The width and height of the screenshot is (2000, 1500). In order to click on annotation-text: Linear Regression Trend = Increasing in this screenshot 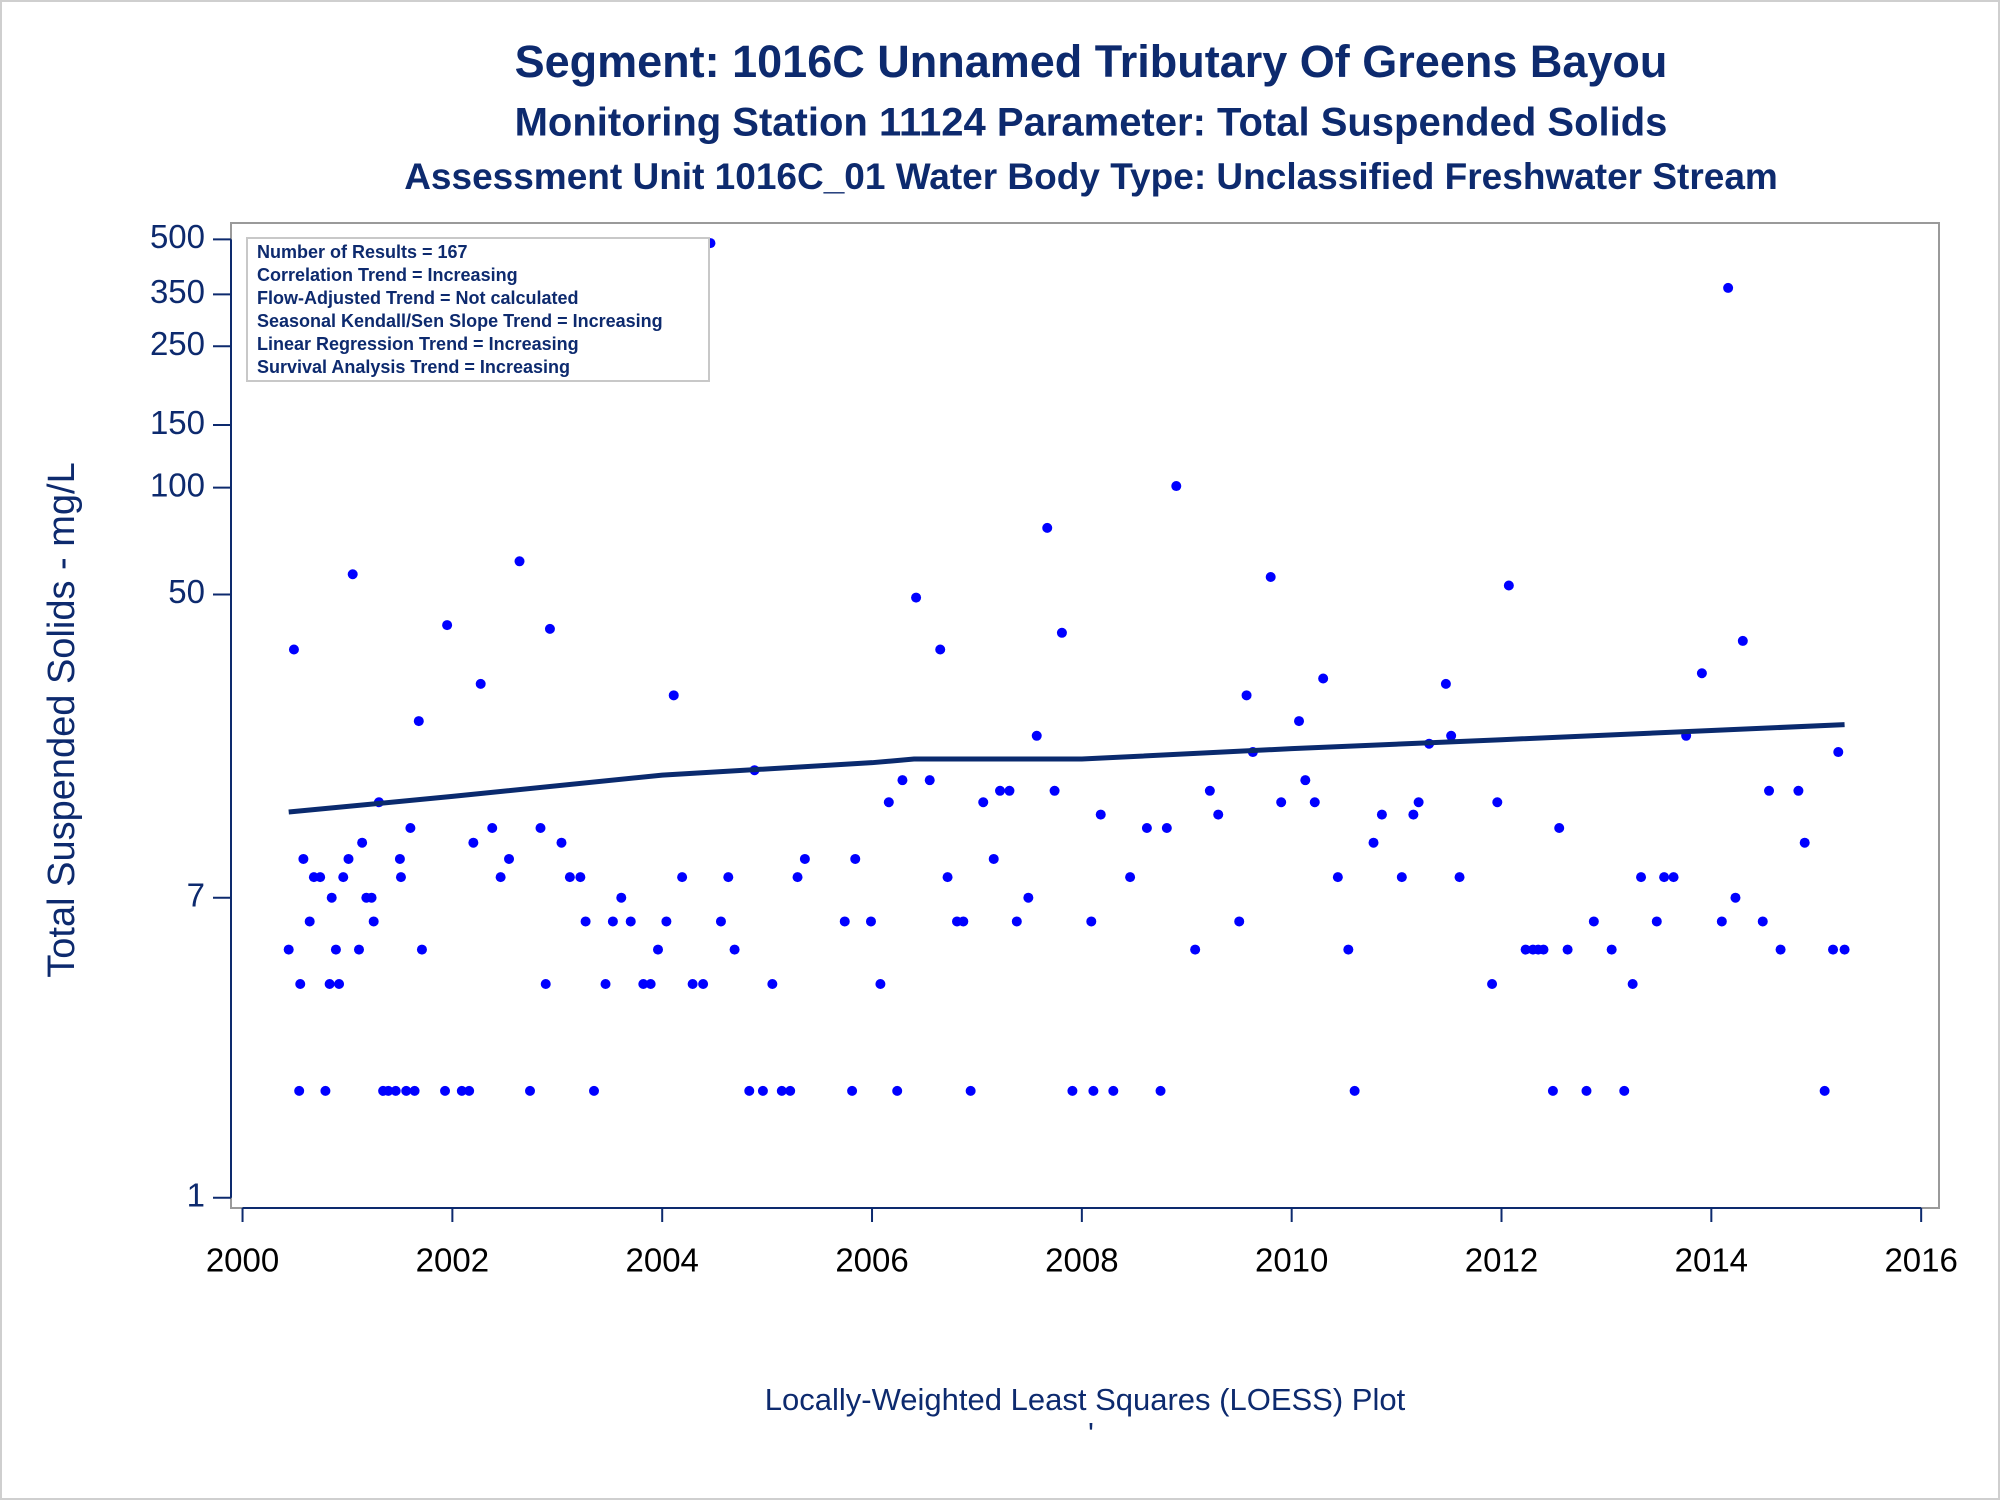, I will do `click(418, 344)`.